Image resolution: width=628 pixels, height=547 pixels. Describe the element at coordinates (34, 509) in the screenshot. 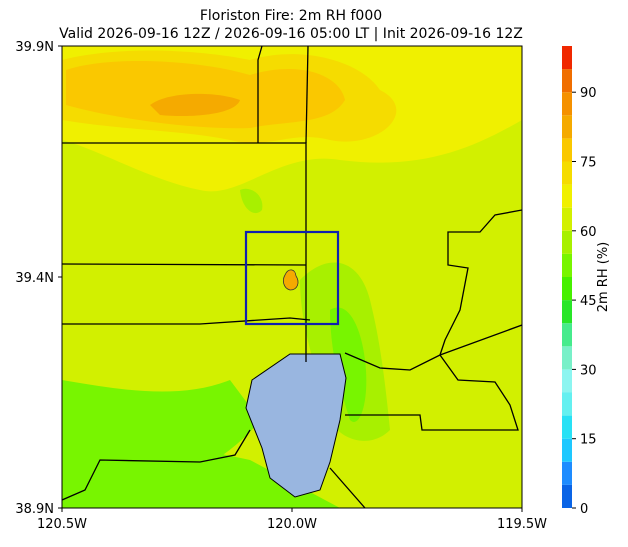

I see `y-tick-label: 38.9N` at that location.